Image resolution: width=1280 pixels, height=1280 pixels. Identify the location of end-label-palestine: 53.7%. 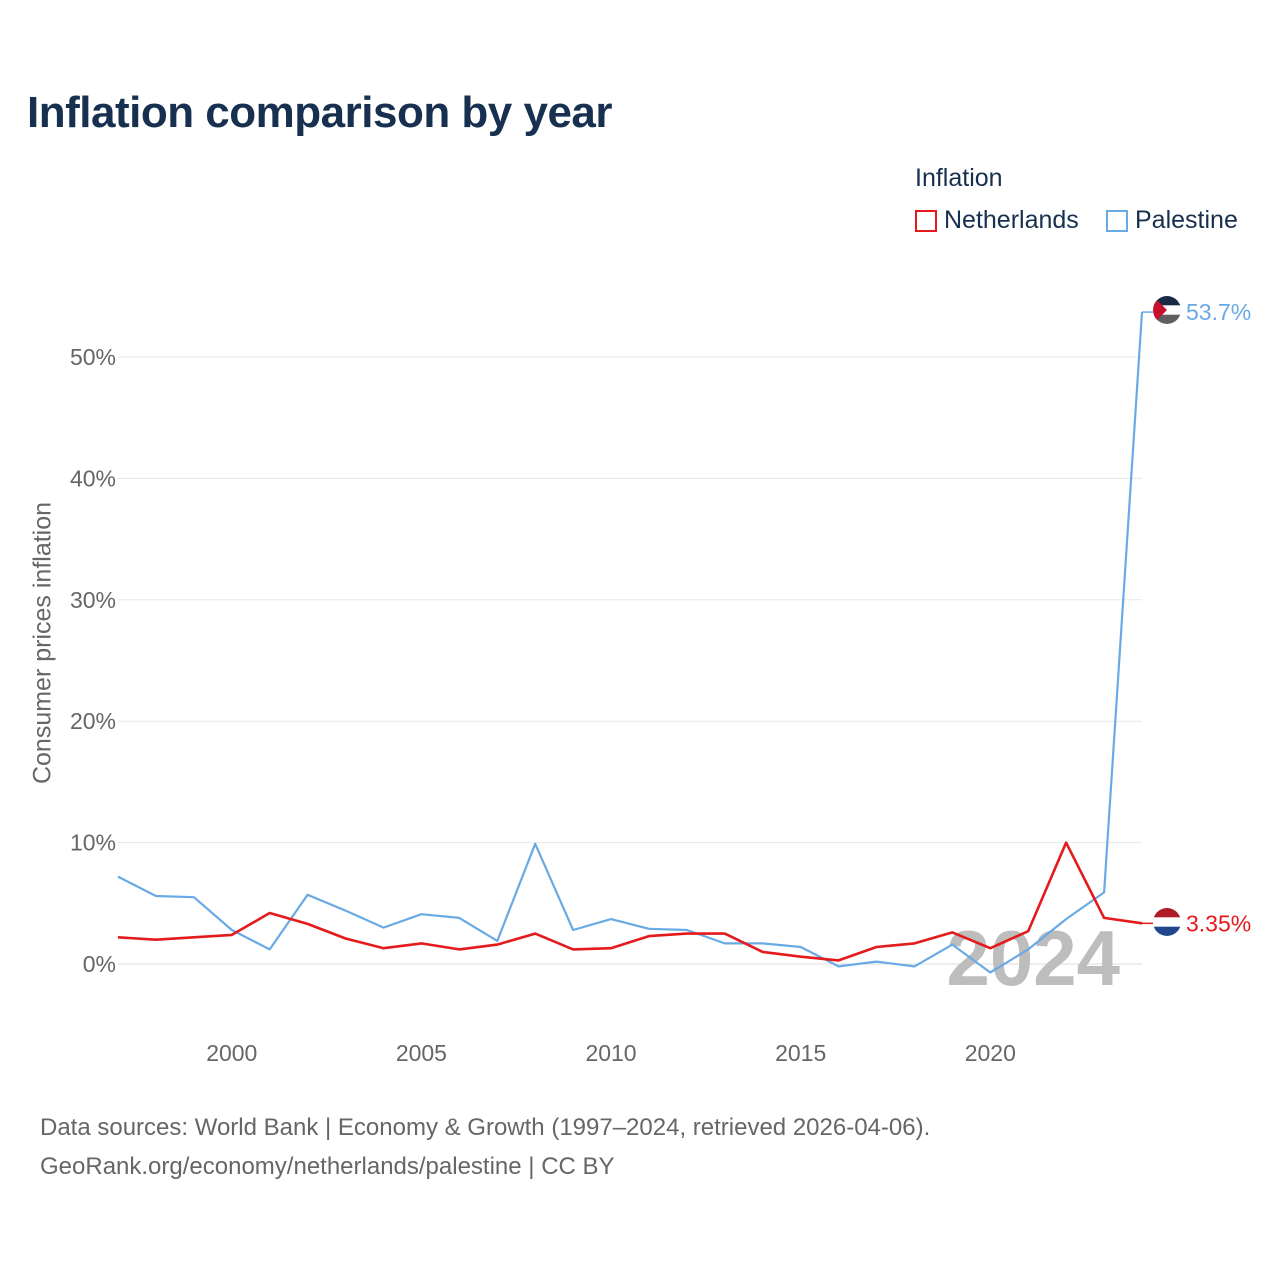
(1218, 312).